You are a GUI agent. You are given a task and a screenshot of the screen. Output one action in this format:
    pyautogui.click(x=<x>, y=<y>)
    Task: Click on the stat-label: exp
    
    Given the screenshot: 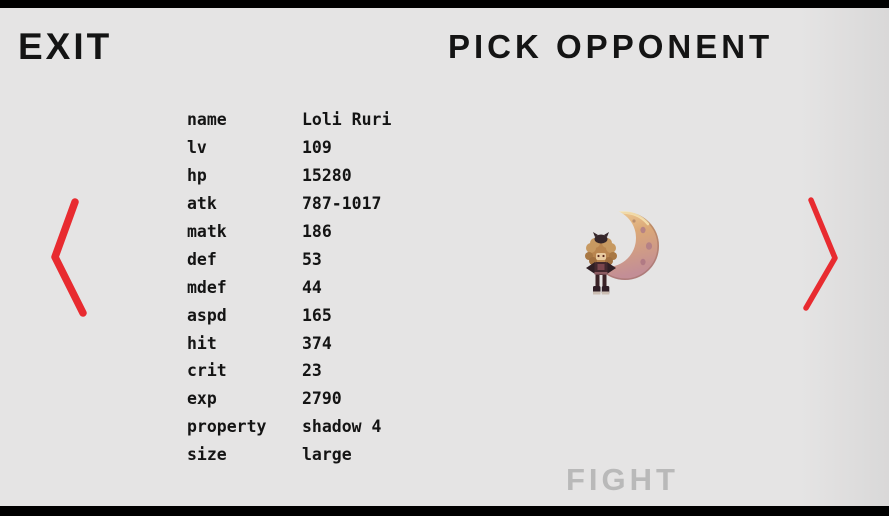 What is the action you would take?
    pyautogui.click(x=202, y=399)
    